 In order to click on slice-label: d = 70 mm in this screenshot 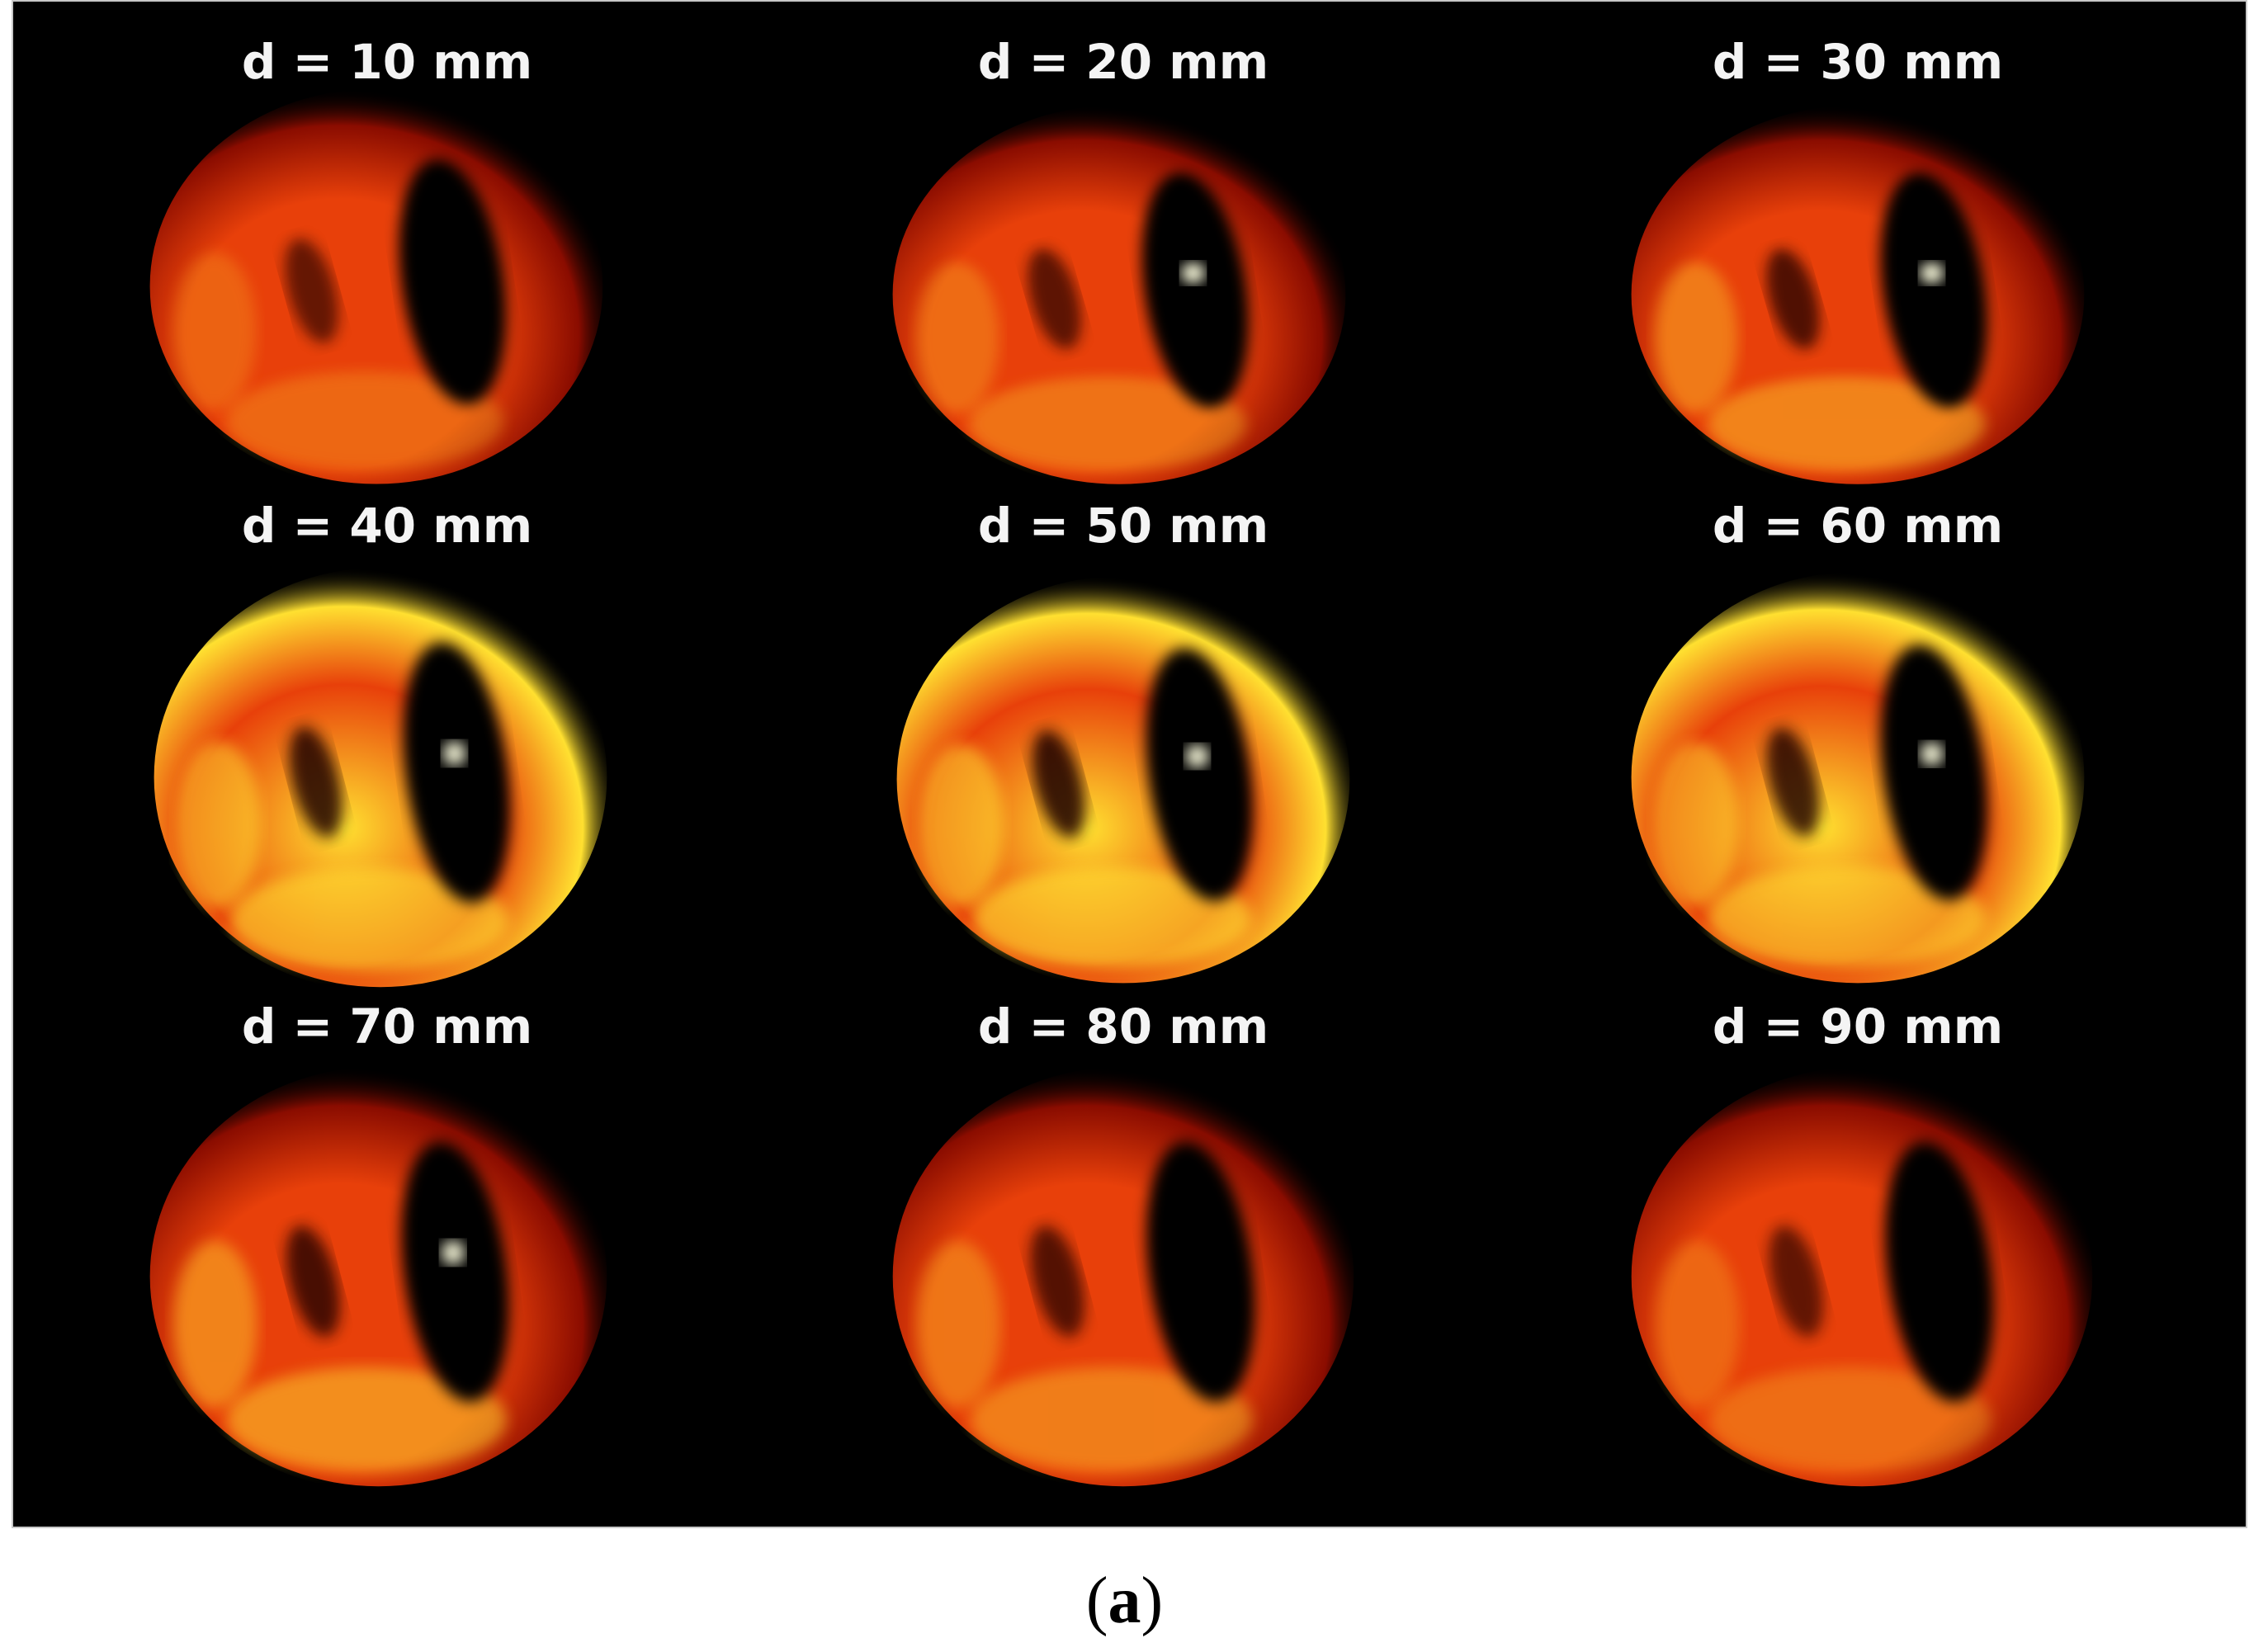, I will do `click(387, 1027)`.